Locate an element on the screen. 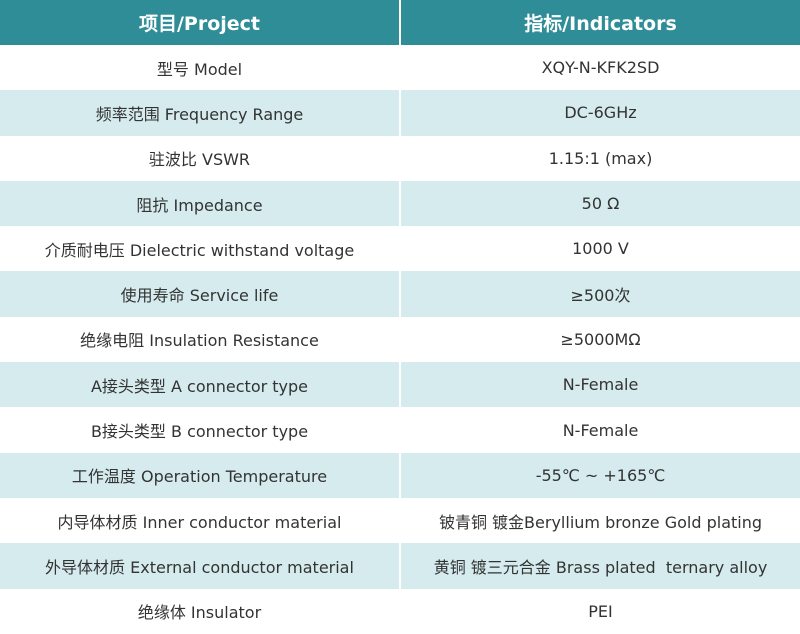 The width and height of the screenshot is (800, 634). value-cell: DC-6GHz is located at coordinates (599, 113).